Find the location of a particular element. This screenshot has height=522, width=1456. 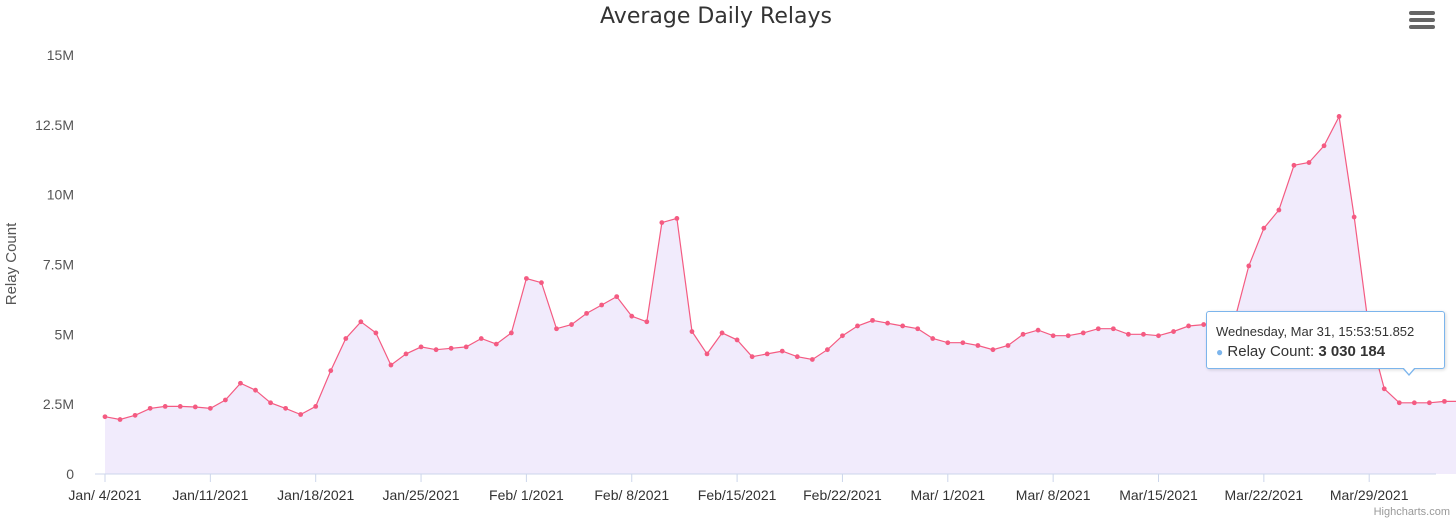

y-tick-label: 0 is located at coordinates (70, 474).